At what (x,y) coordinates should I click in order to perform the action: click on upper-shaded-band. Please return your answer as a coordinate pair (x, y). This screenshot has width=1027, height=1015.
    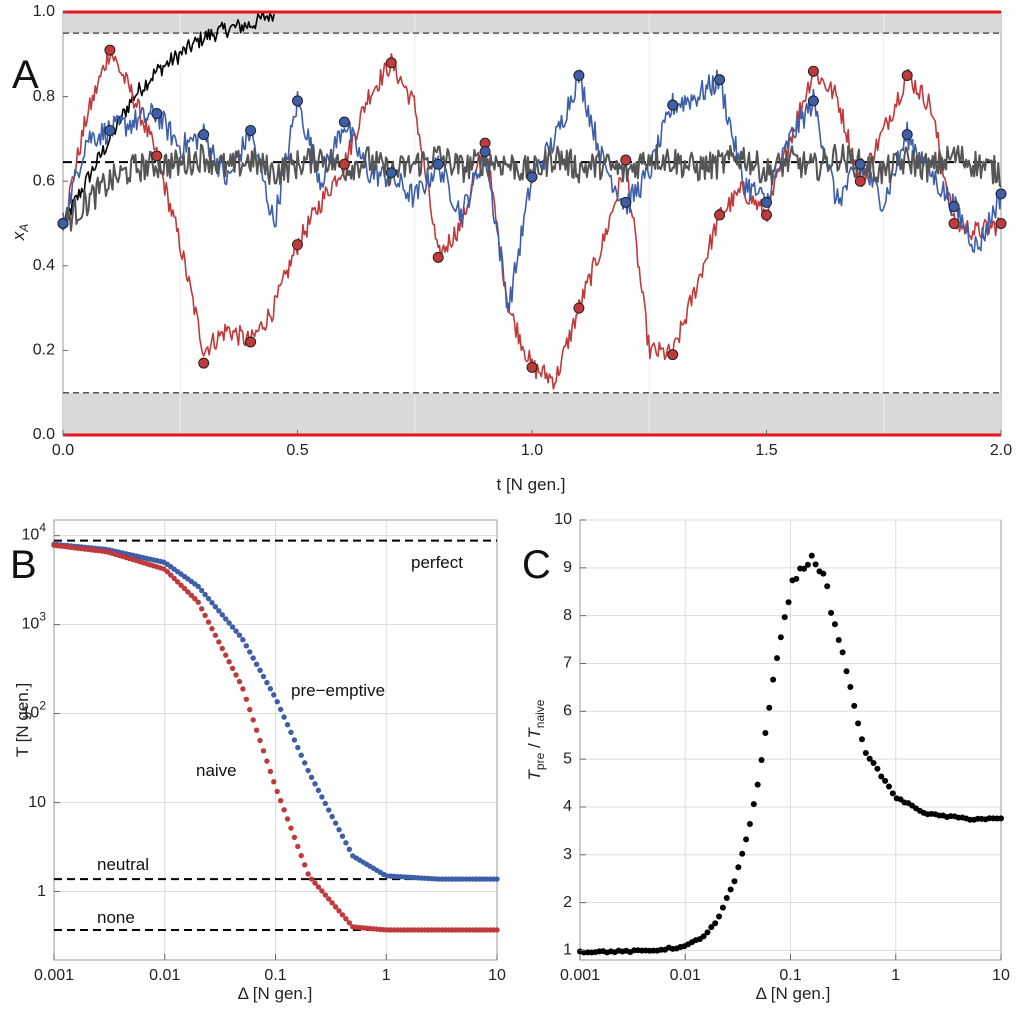
    Looking at the image, I should click on (532, 23).